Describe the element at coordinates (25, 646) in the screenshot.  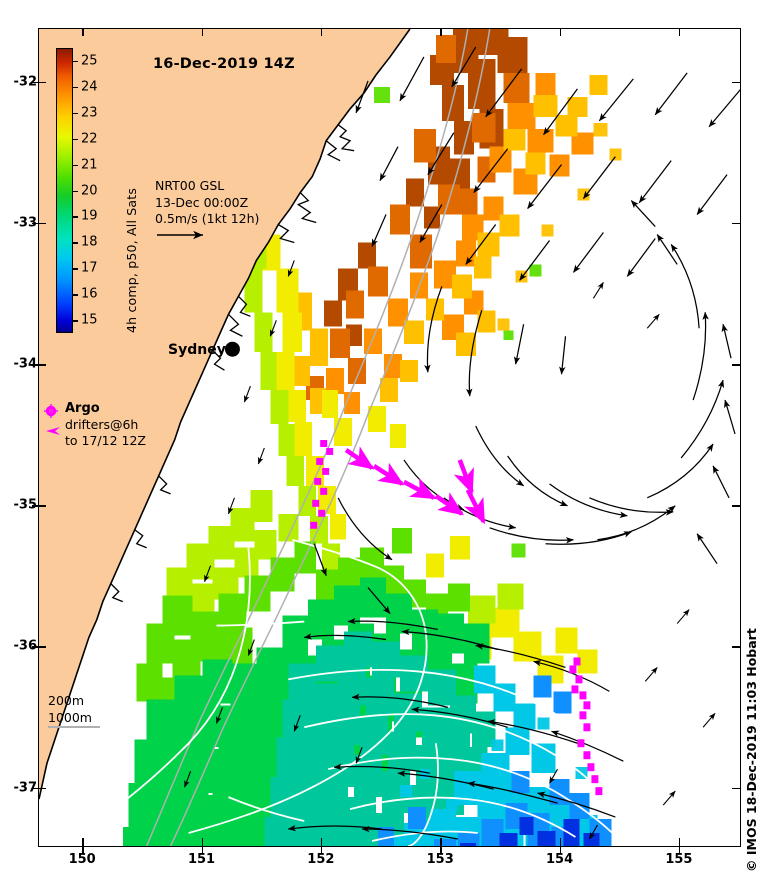
I see `y-axis-tick-label: -36` at that location.